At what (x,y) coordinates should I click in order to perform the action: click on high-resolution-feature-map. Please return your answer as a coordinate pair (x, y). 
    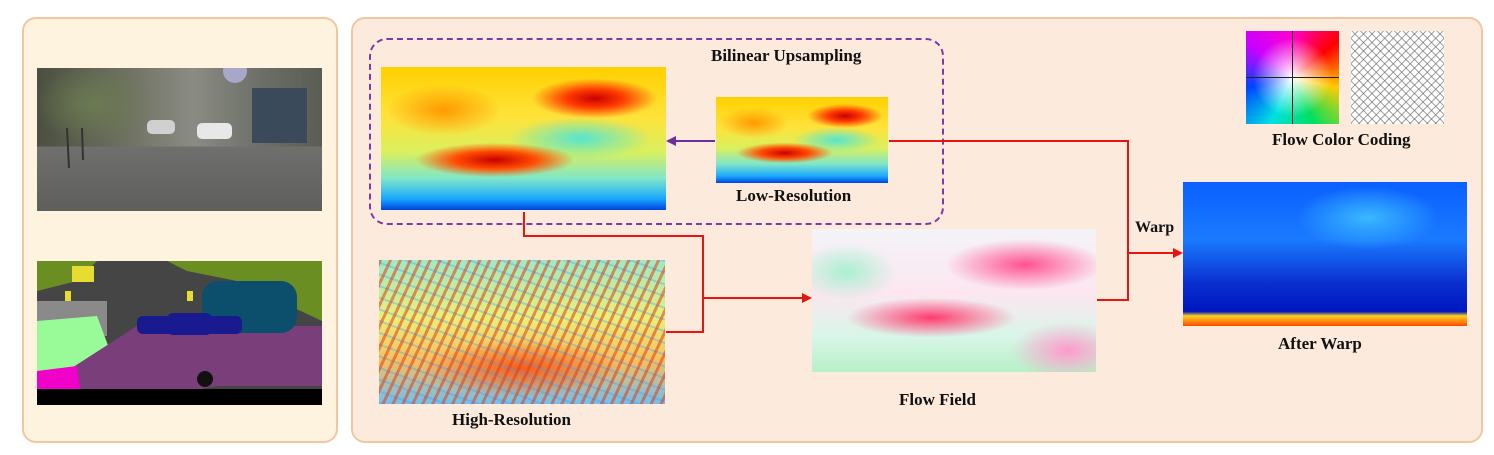
    Looking at the image, I should click on (522, 332).